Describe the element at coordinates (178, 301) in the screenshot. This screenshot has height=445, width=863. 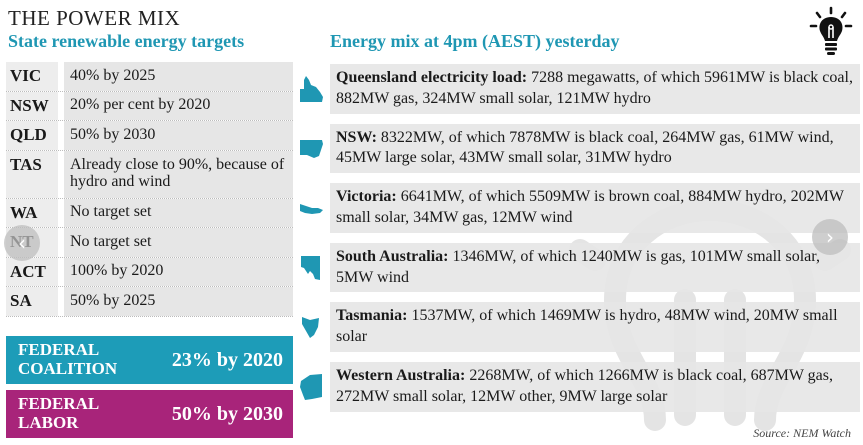
I see `target-value: 50% by 2025` at that location.